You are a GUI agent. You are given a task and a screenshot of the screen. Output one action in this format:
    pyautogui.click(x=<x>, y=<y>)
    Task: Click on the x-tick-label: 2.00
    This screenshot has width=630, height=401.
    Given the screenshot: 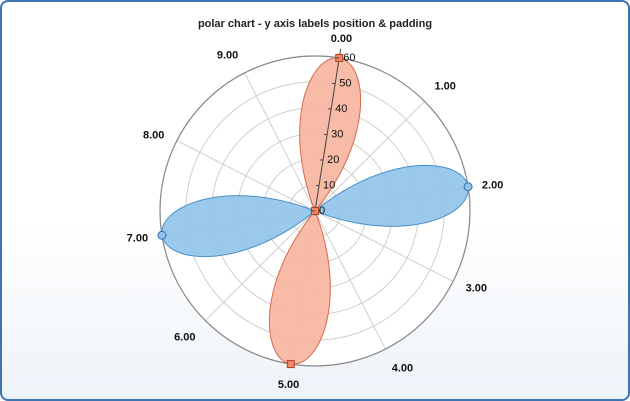 What is the action you would take?
    pyautogui.click(x=492, y=186)
    